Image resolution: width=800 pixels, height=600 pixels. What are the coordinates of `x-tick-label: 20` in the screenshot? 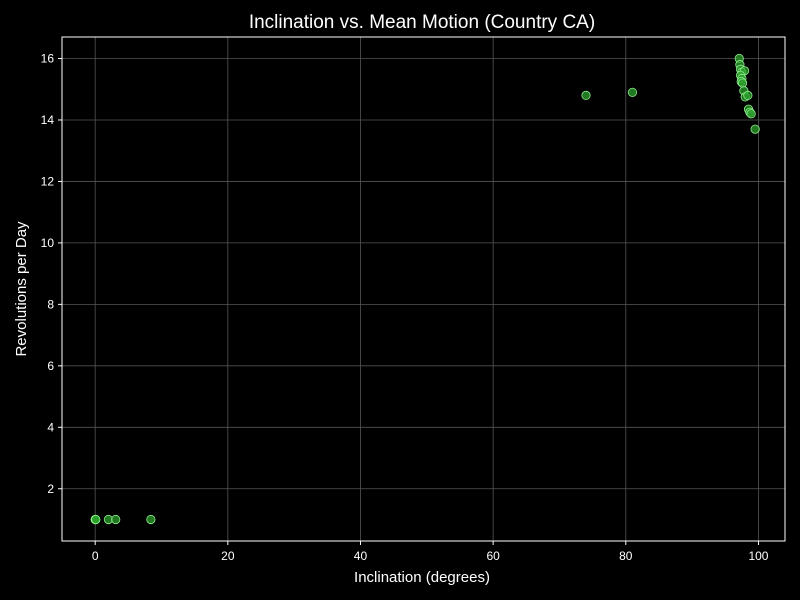 It's located at (228, 556).